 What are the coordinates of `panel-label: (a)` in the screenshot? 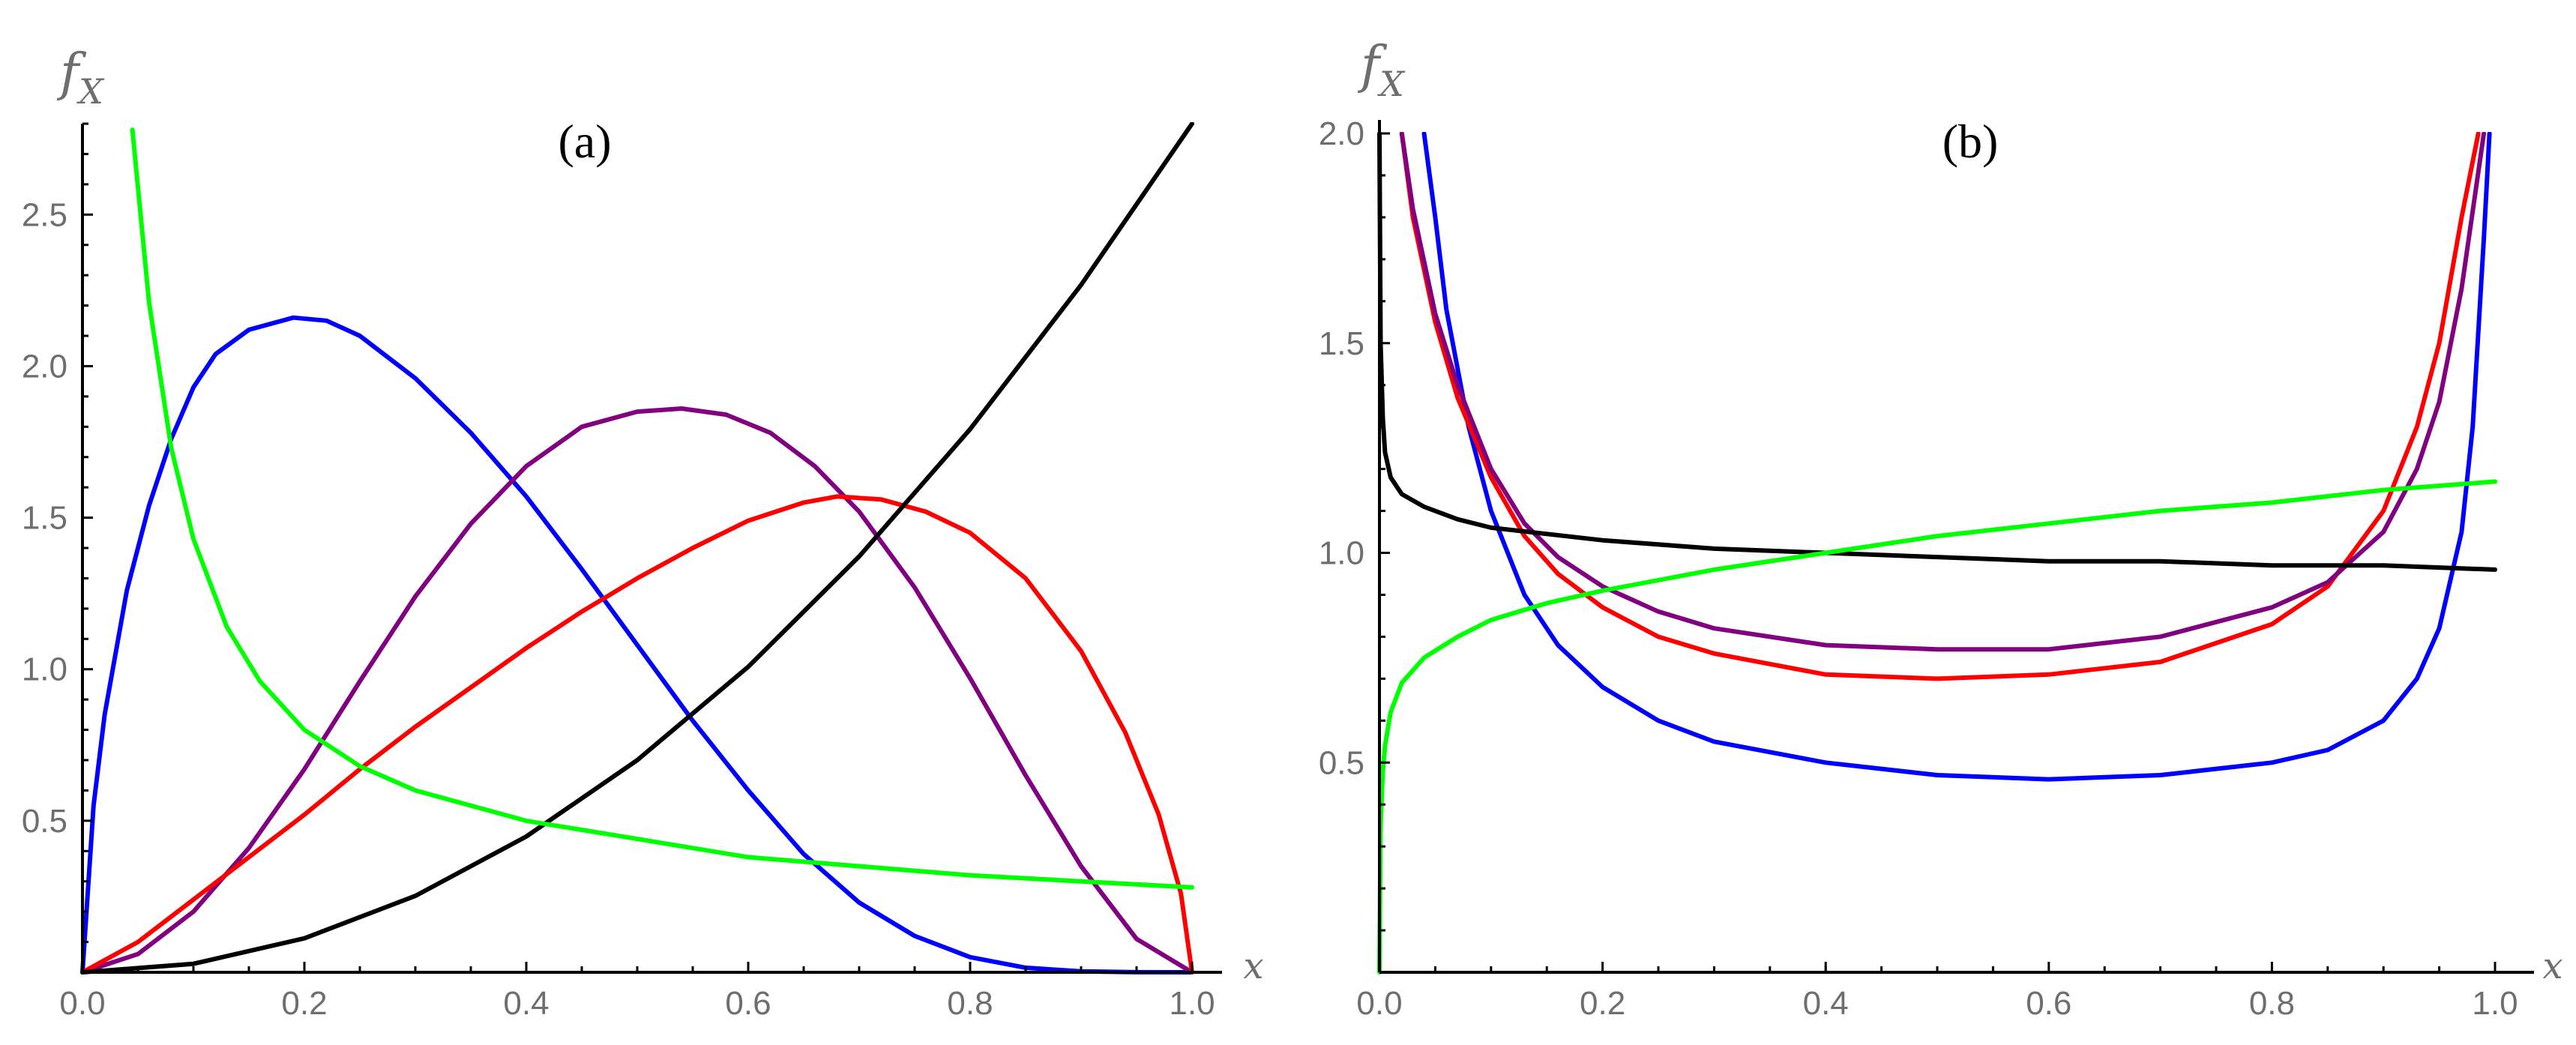 It's located at (584, 141).